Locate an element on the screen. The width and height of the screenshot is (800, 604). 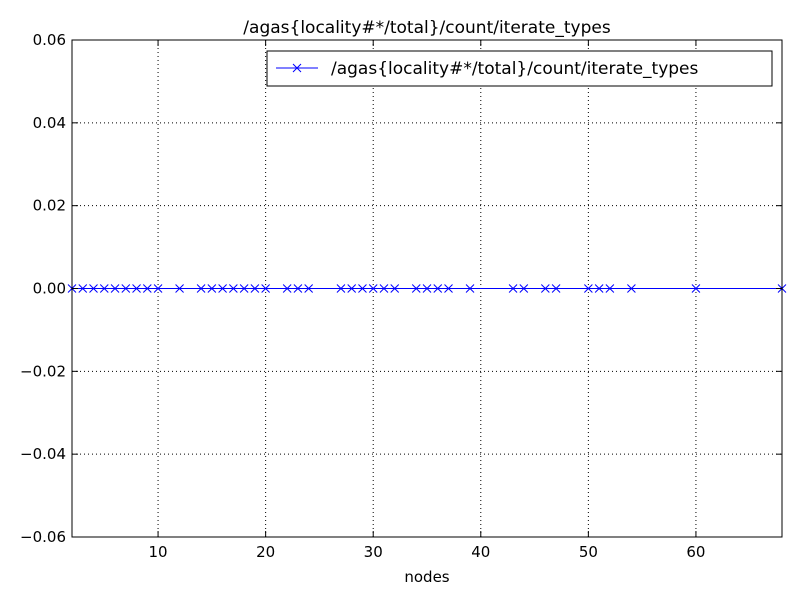
x-tick-label: 20 is located at coordinates (265, 552).